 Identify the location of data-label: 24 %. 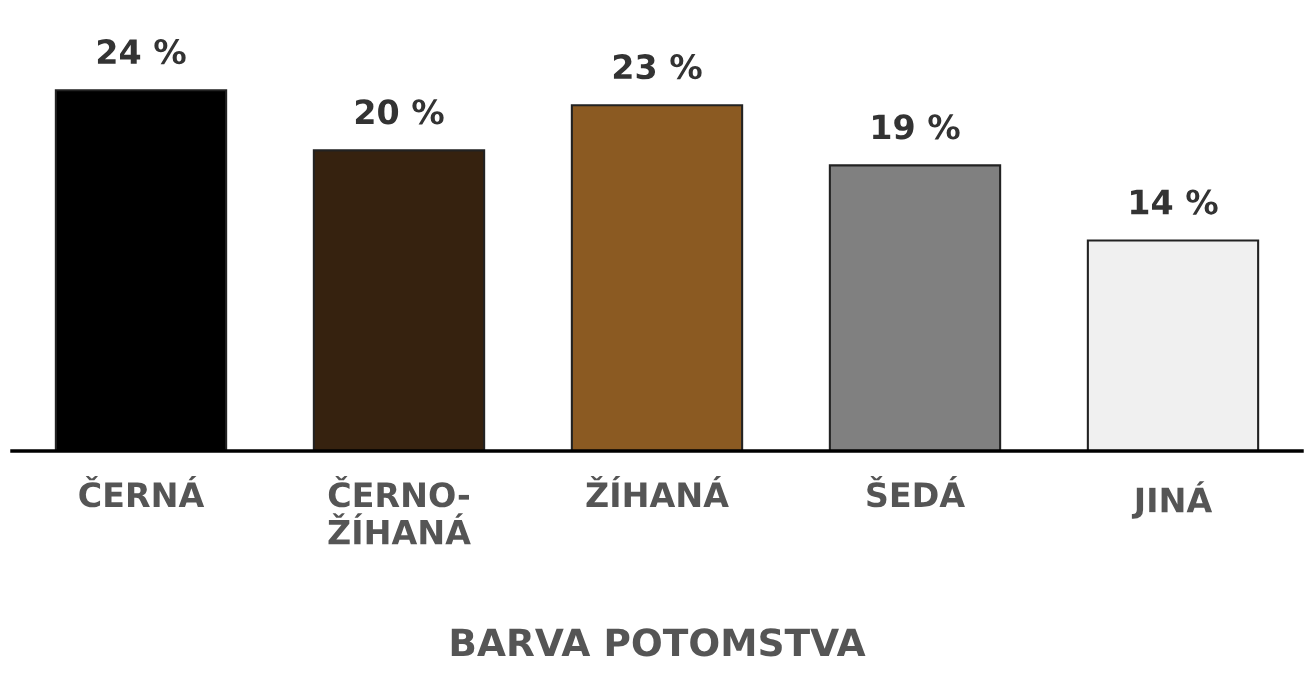
(141, 52).